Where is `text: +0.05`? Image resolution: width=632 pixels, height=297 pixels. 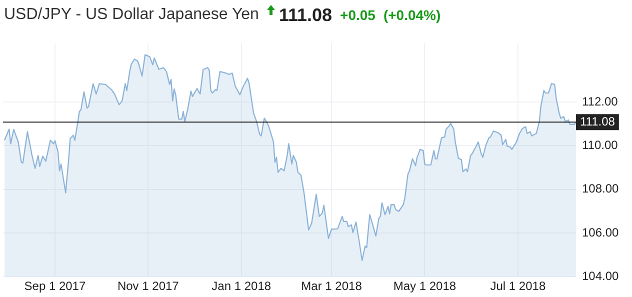 text: +0.05 is located at coordinates (358, 15).